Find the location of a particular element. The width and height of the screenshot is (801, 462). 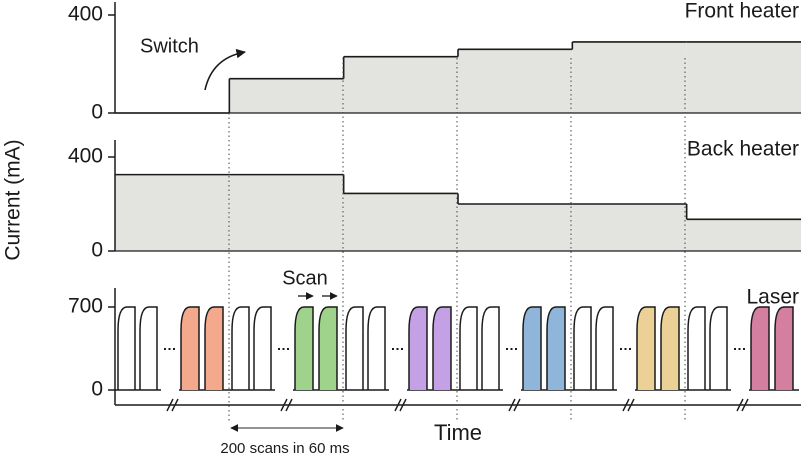

y-axis-label: Current (mA) is located at coordinates (13, 199).